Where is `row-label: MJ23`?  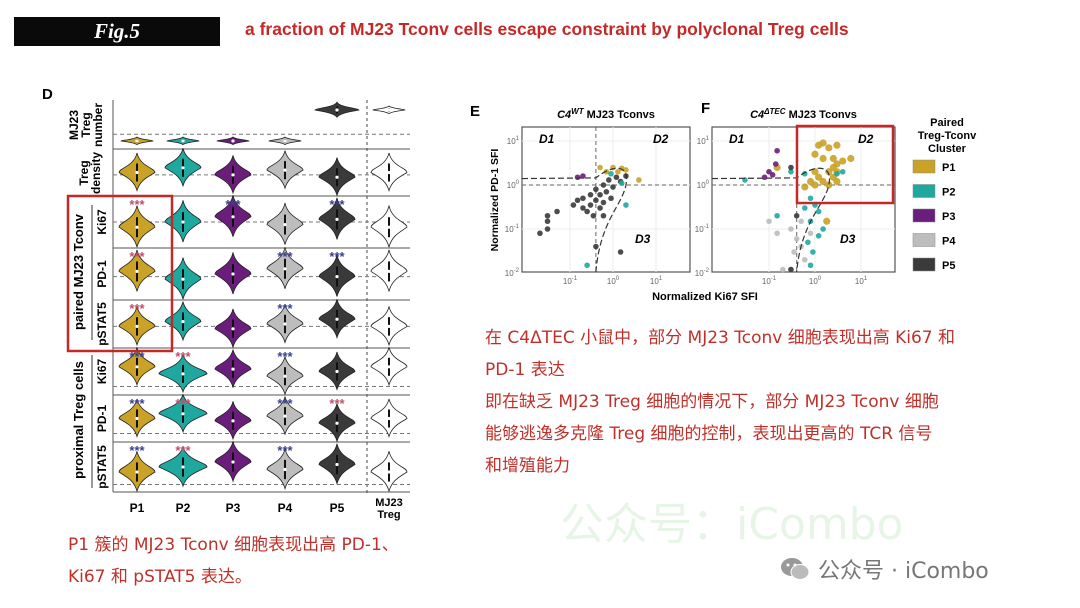
row-label: MJ23 is located at coordinates (74, 125).